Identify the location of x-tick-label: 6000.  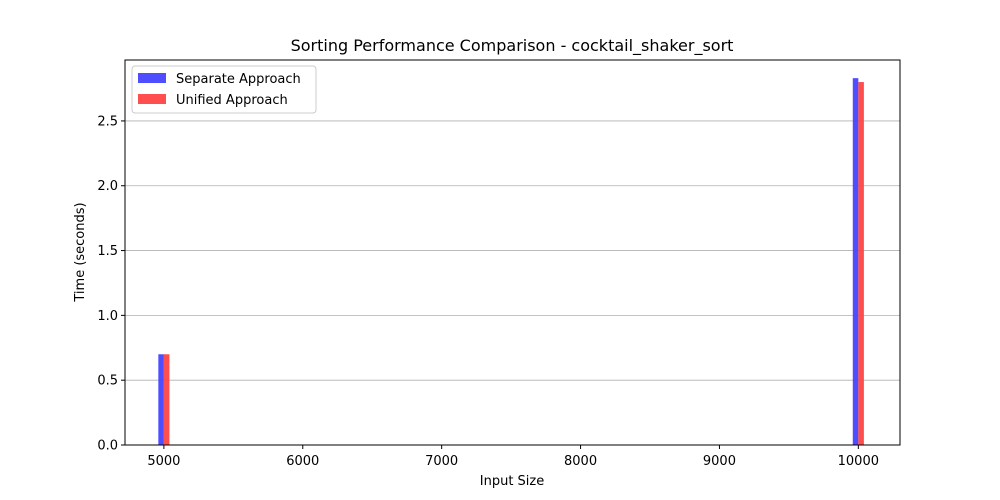
(302, 461).